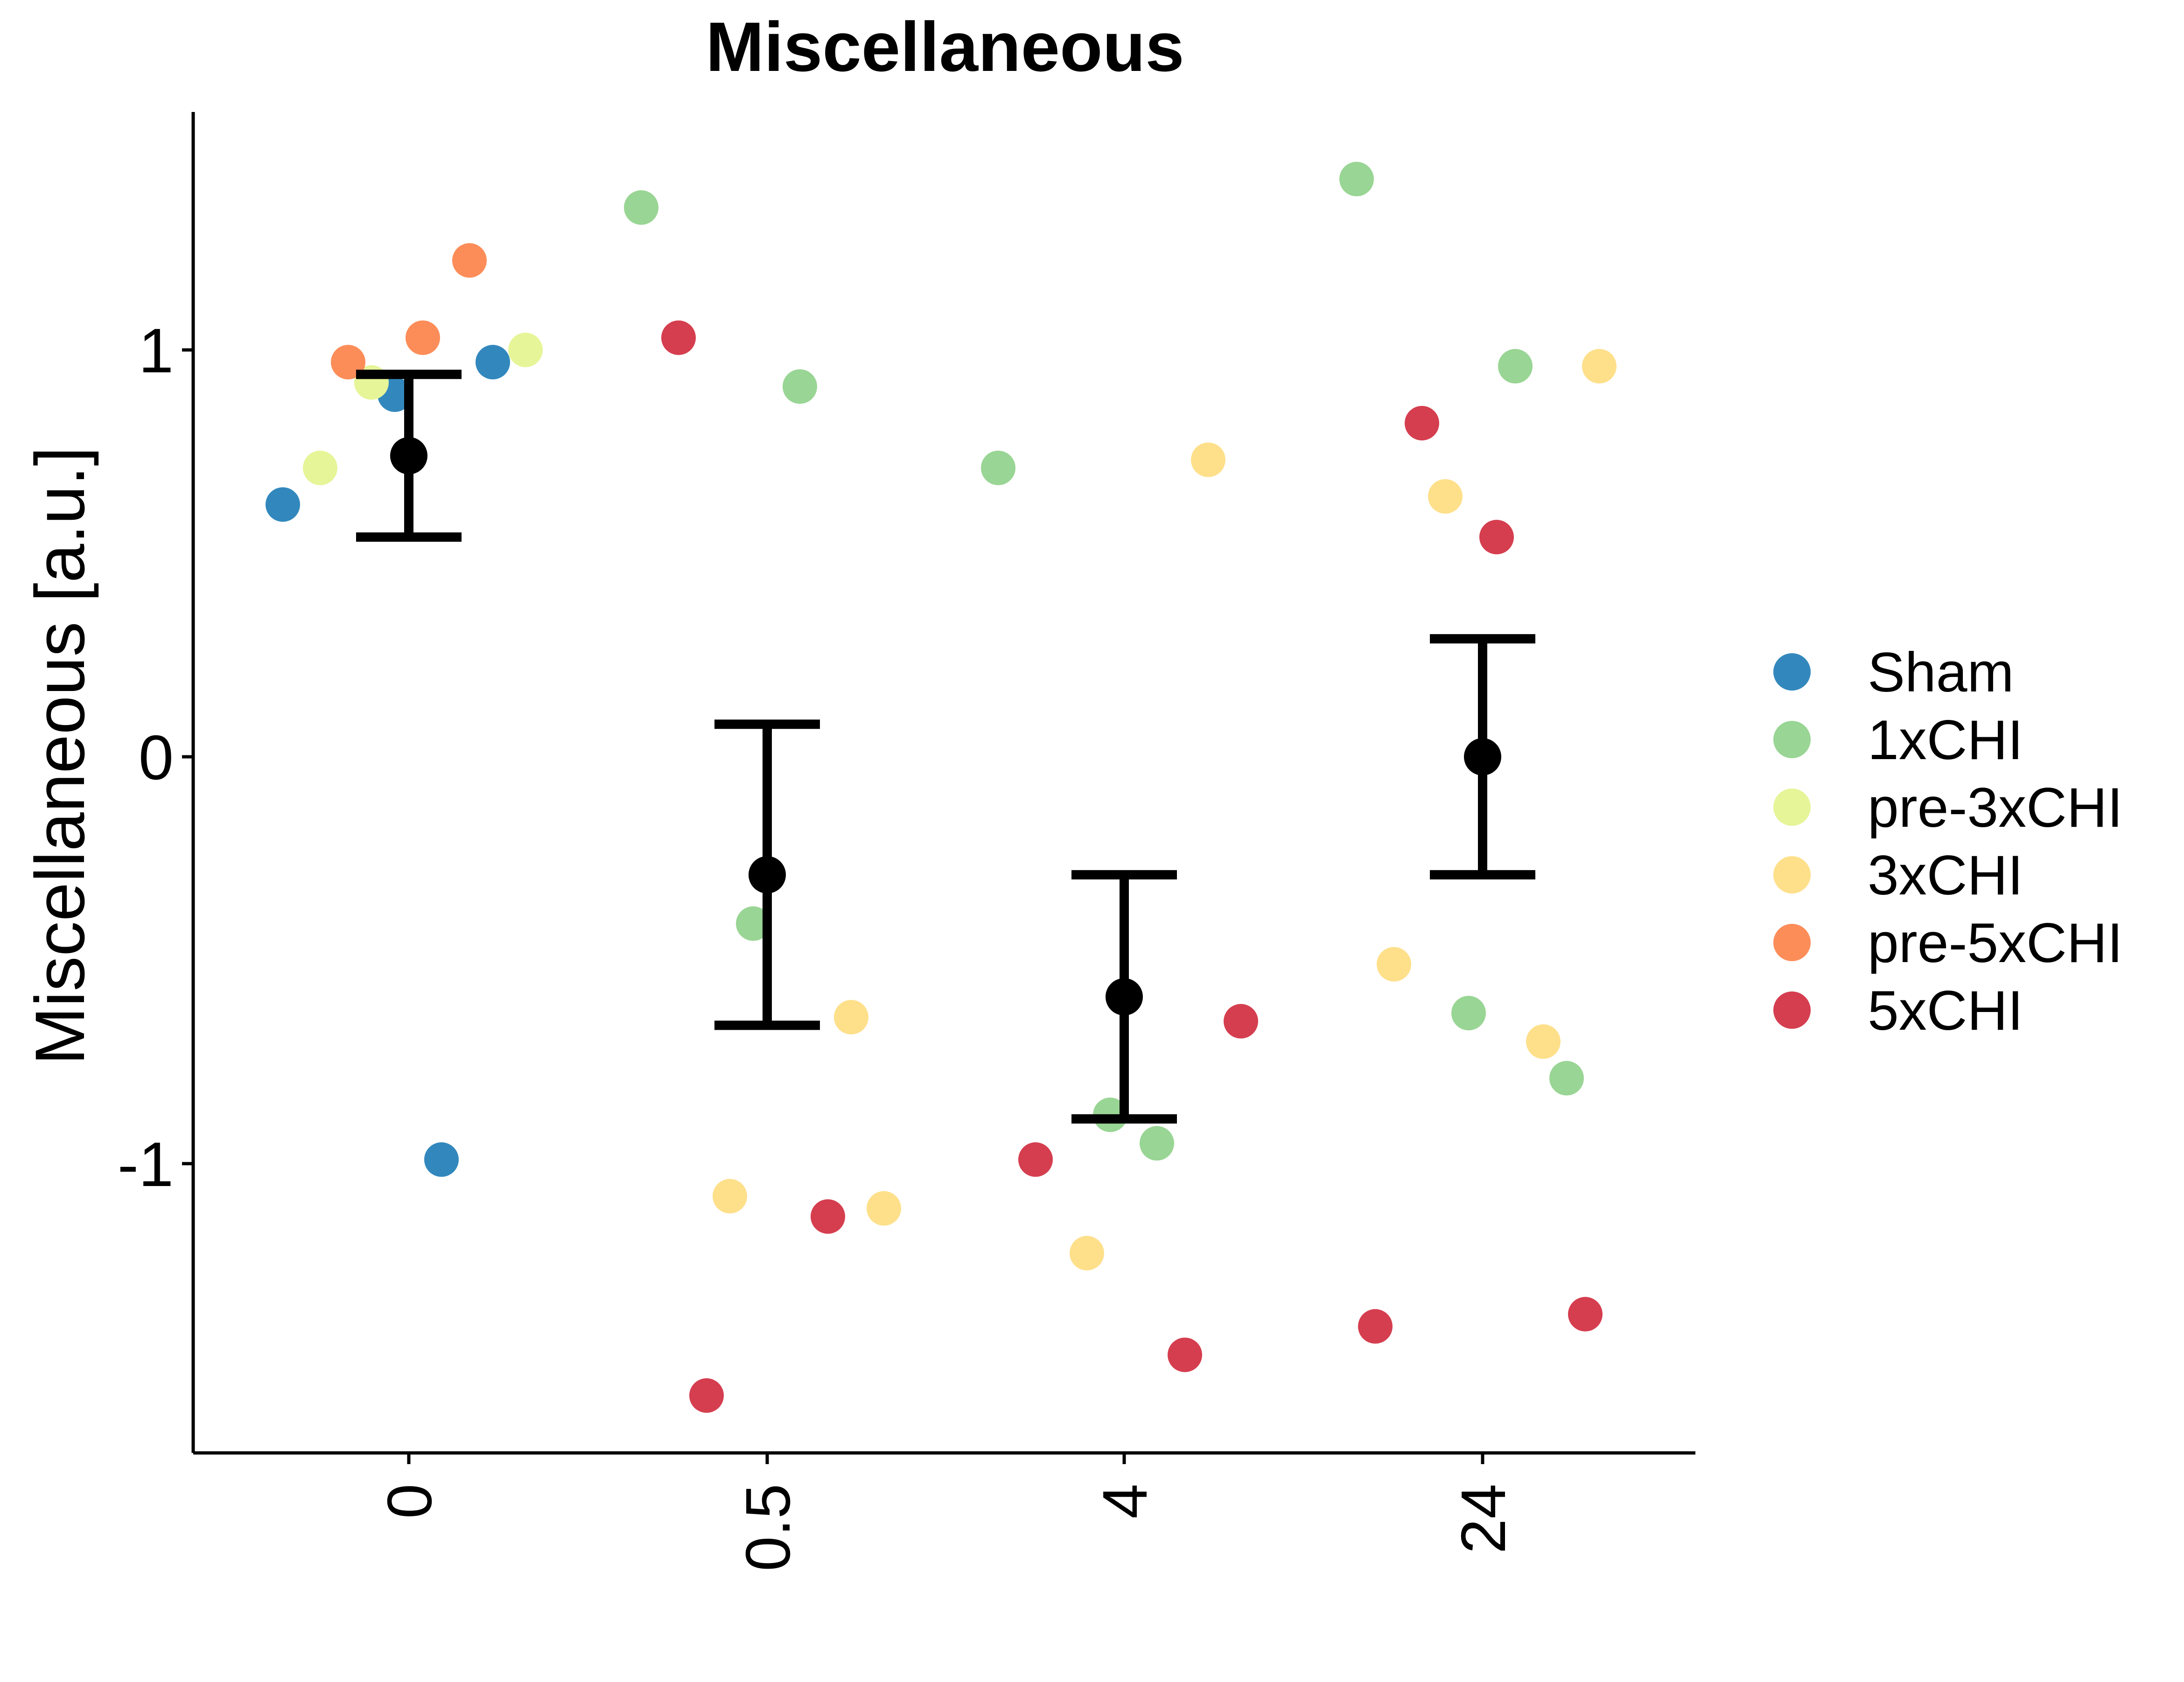 The image size is (2184, 1682). I want to click on legend-item: 5xCHI, so click(1898, 1010).